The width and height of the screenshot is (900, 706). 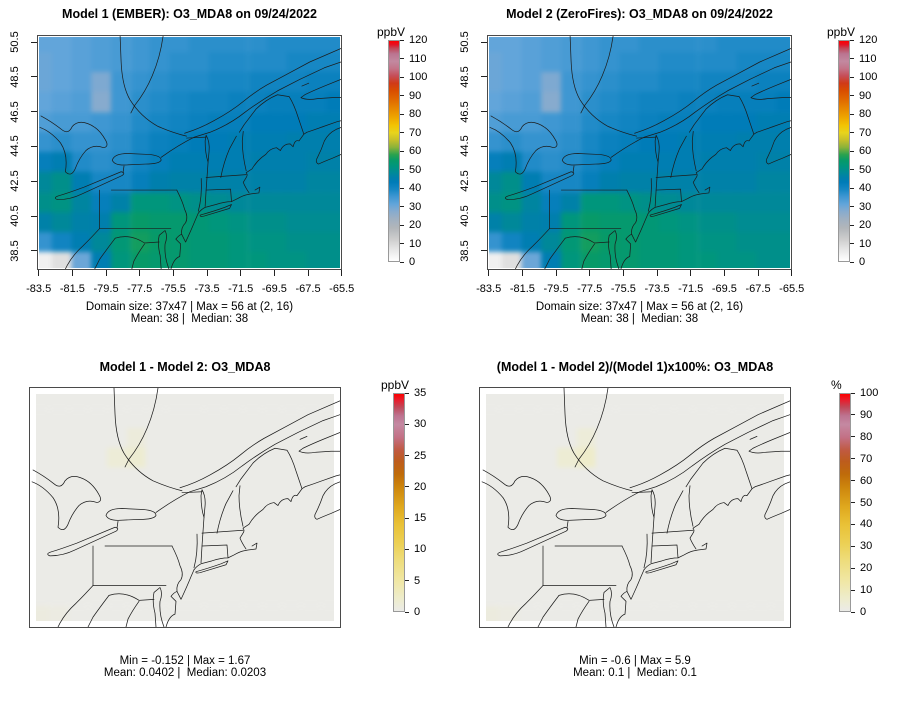 I want to click on y-axis-tick, so click(x=484, y=42).